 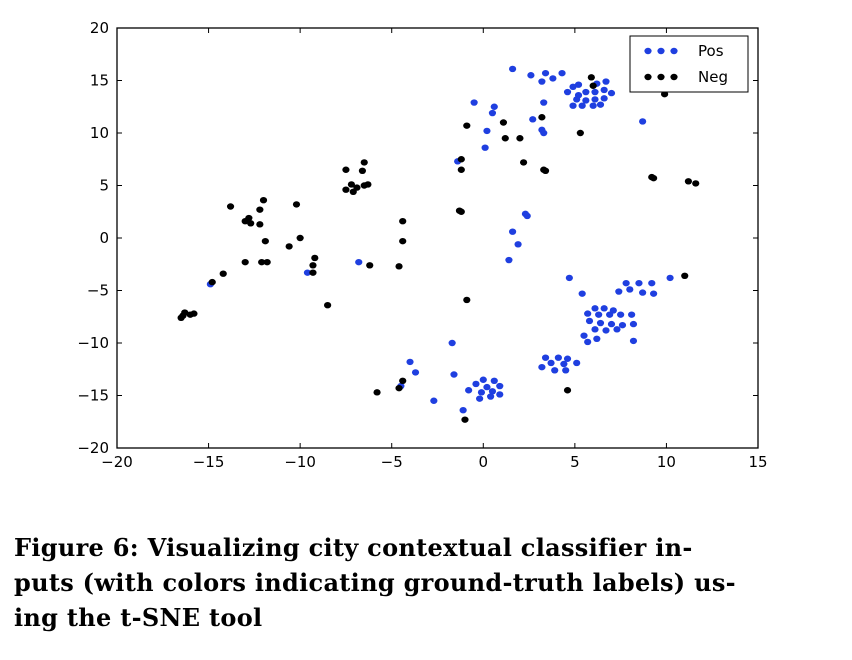 I want to click on x-tick-label: 0, so click(x=484, y=462).